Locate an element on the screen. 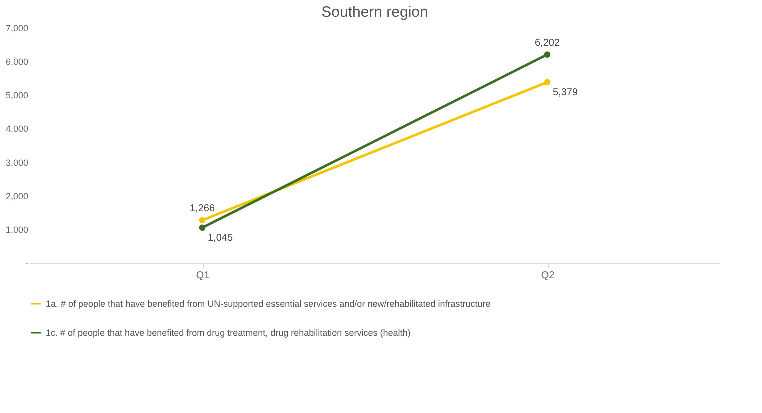 This screenshot has width=762, height=413. data-label: 1,266 is located at coordinates (203, 209).